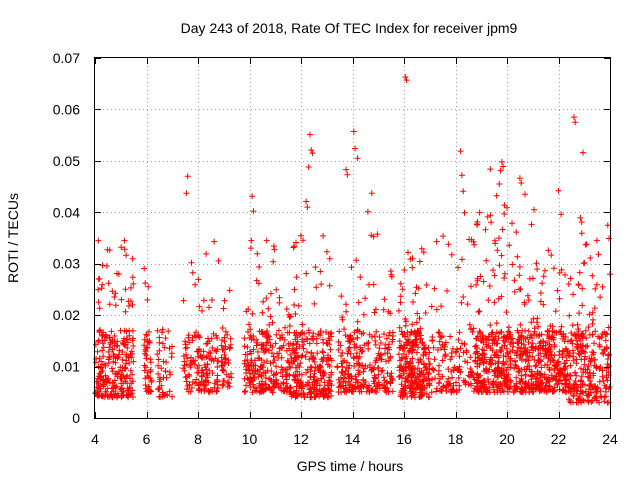  What do you see at coordinates (66, 161) in the screenshot?
I see `y-tick-label: 0.05` at bounding box center [66, 161].